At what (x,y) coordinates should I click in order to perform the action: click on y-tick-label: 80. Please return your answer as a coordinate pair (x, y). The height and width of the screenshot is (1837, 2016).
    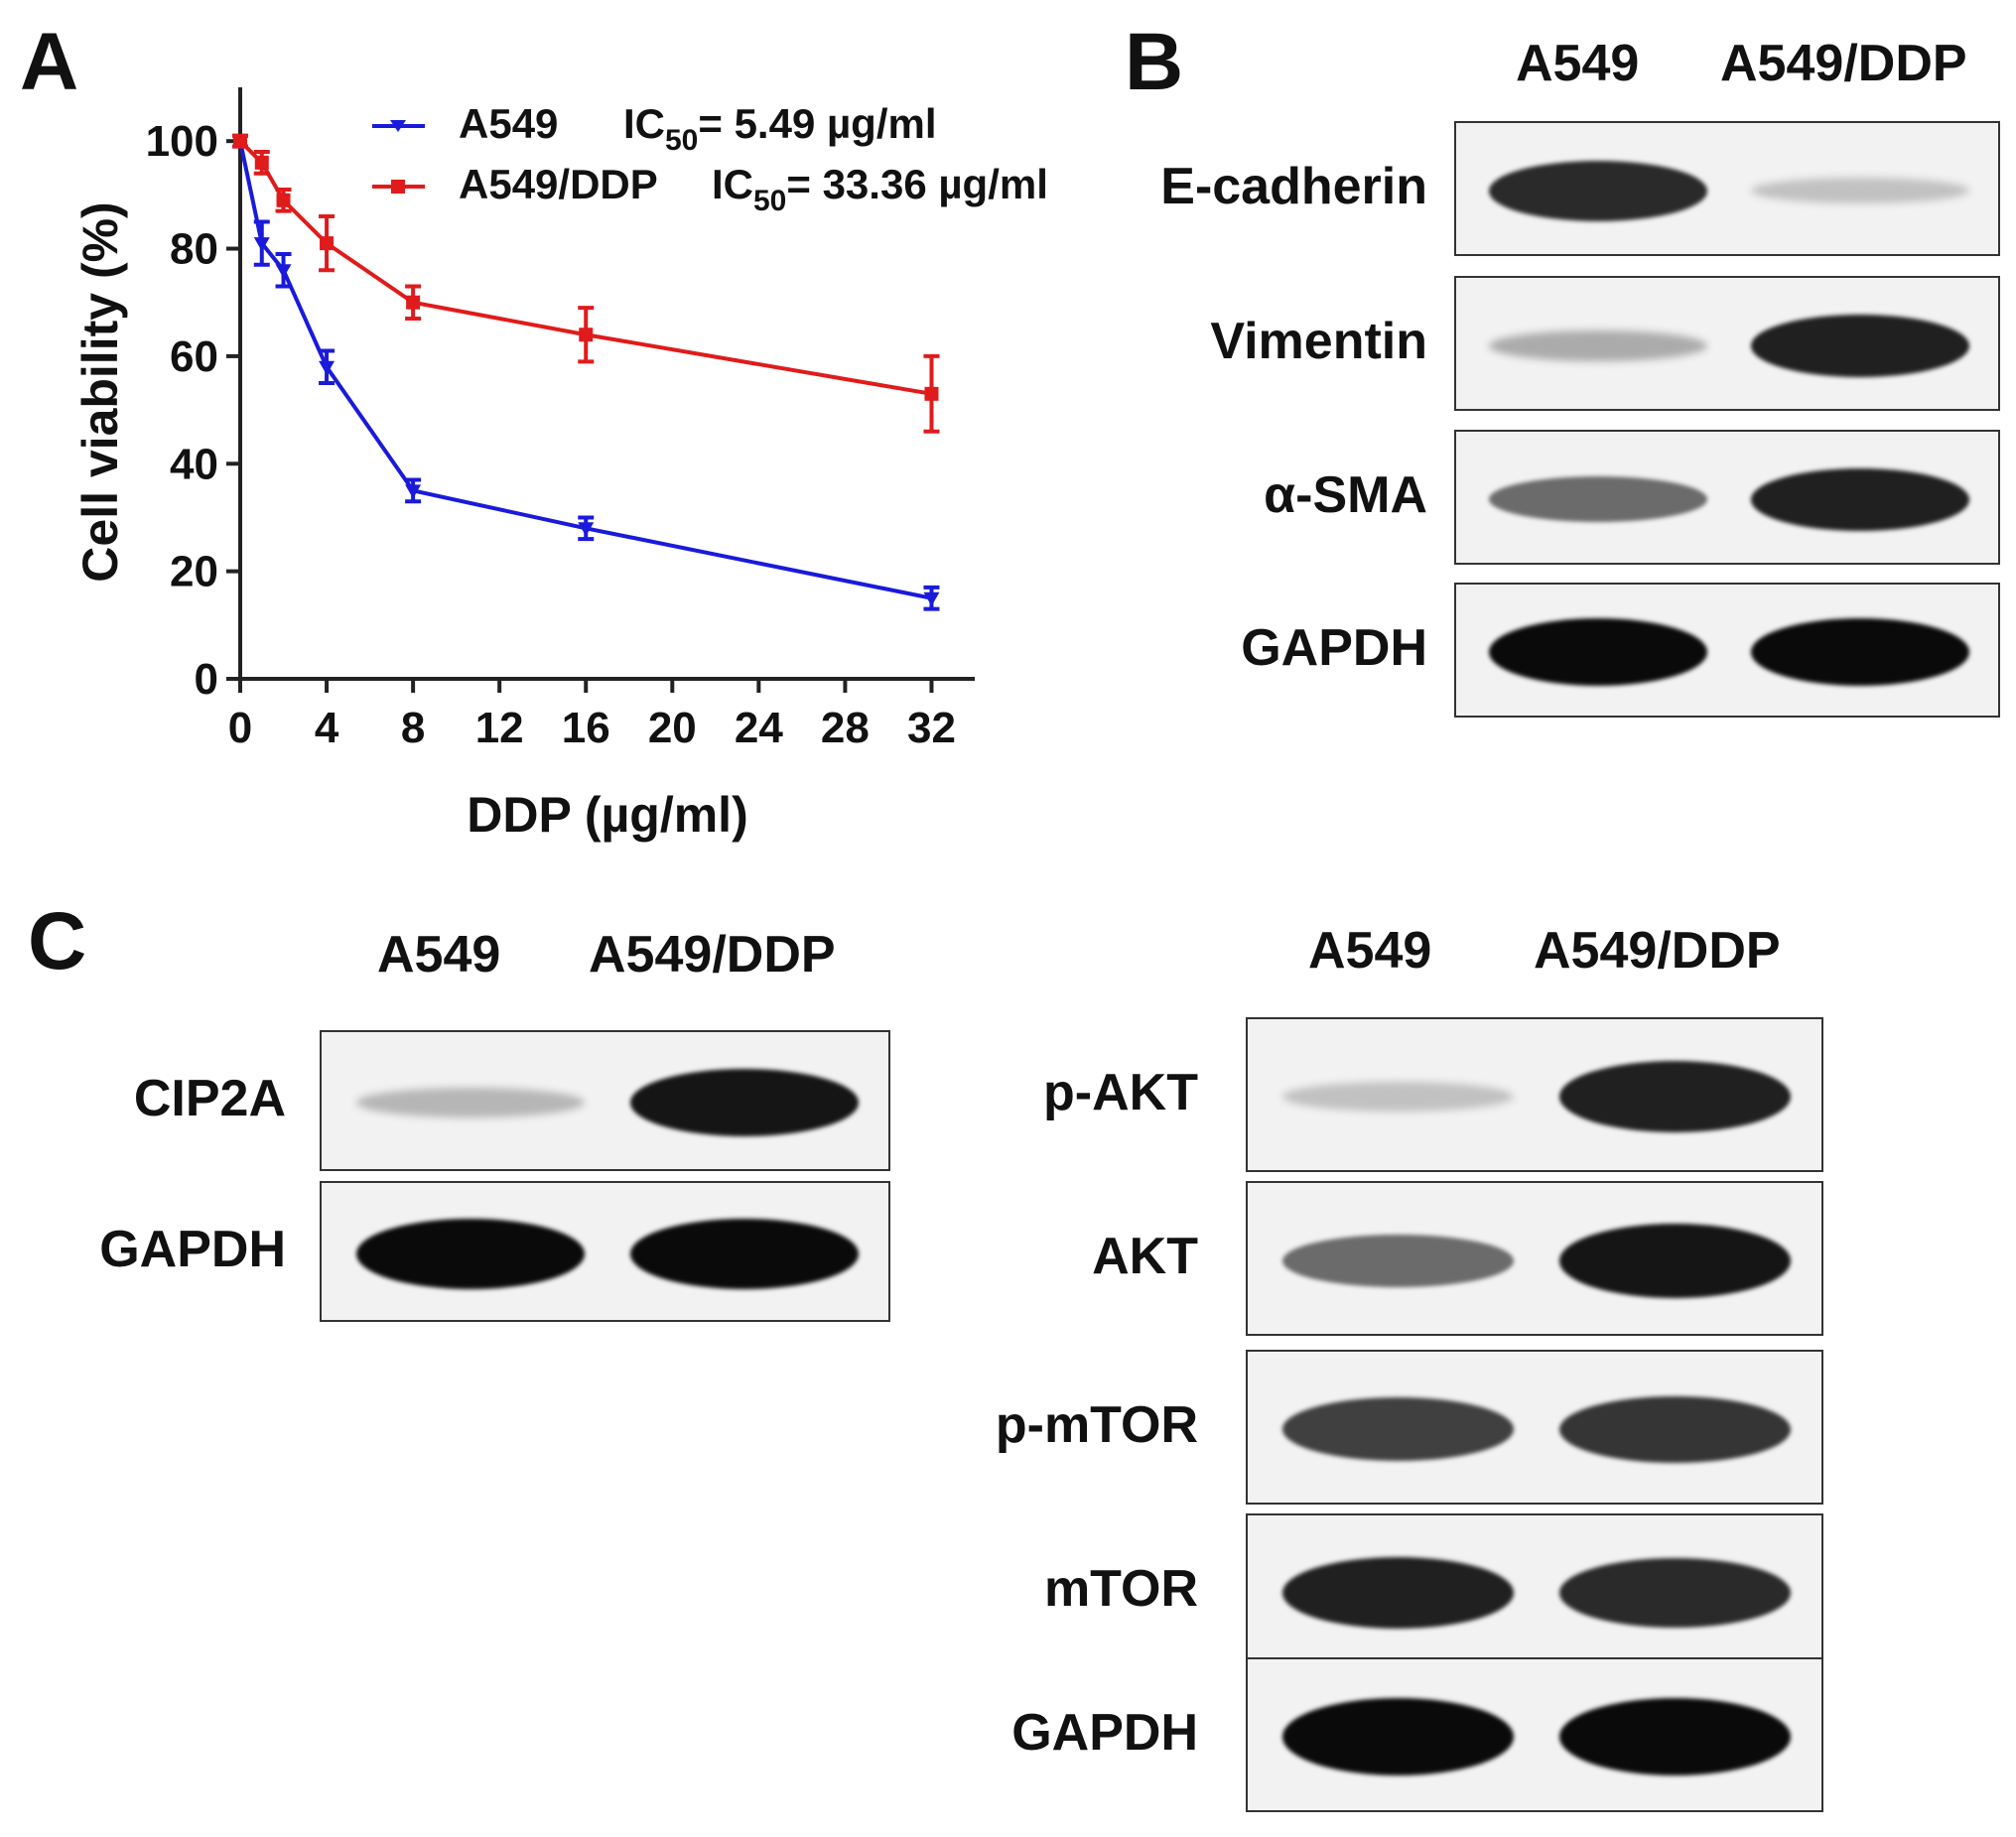
    Looking at the image, I should click on (194, 249).